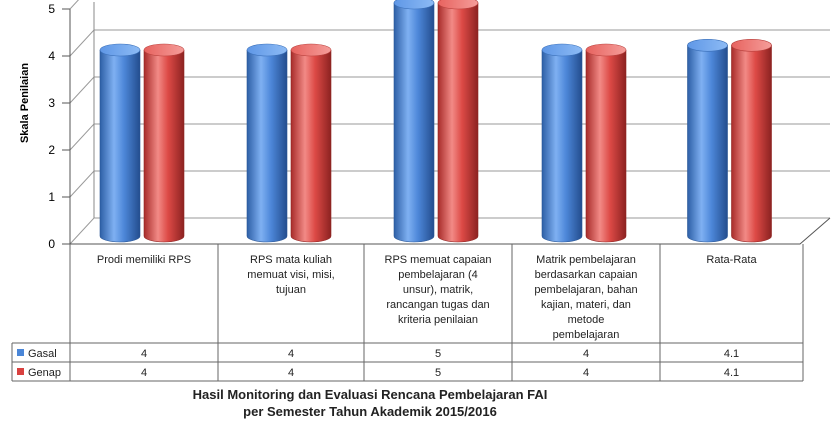 This screenshot has height=432, width=832. What do you see at coordinates (290, 275) in the screenshot?
I see `x-category-label: RPS mata kuliah memuat visi, misi, tujuan` at bounding box center [290, 275].